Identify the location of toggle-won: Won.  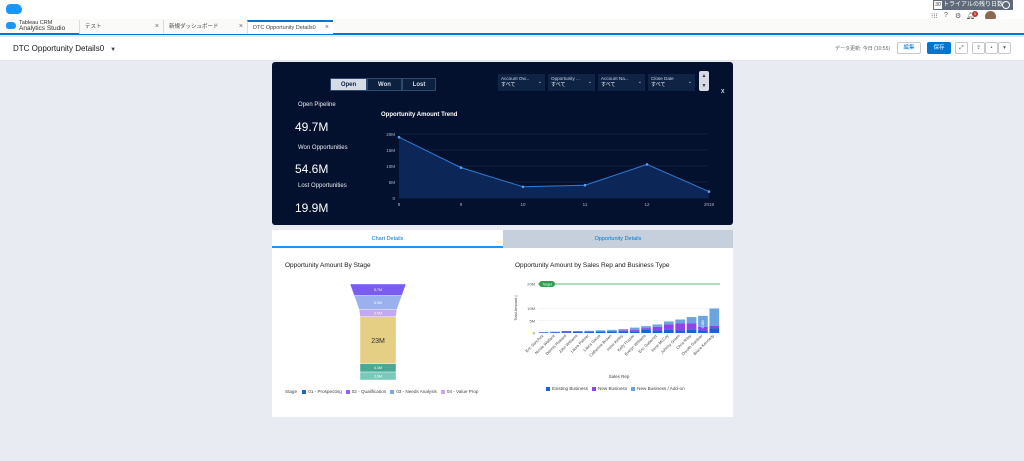
(384, 84).